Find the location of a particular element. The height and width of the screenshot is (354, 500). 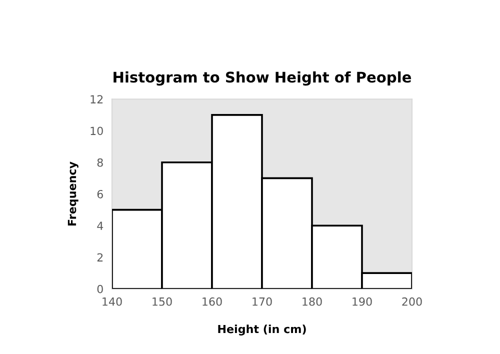

x-tick-label: 160 is located at coordinates (212, 301).